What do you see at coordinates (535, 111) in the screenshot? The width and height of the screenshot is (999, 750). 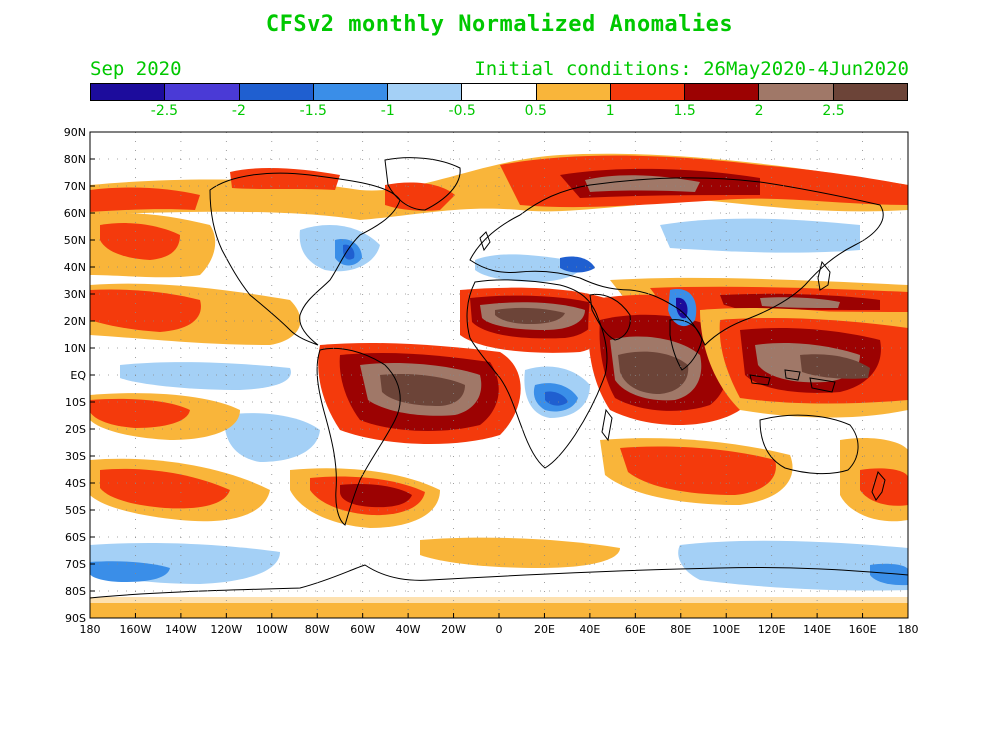 I see `legend-label: 0.5` at bounding box center [535, 111].